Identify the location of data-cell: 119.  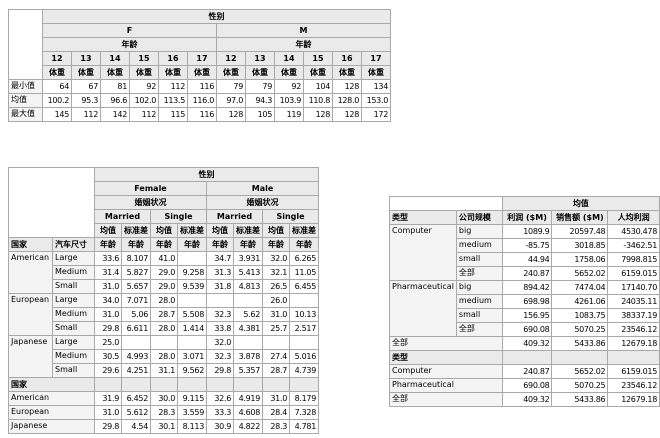
(289, 114).